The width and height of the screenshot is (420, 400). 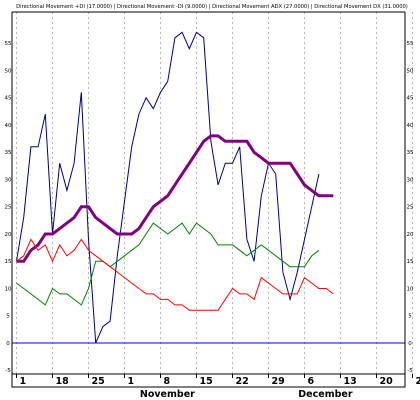 I want to click on y-tick-label-left: 45, so click(x=8, y=99).